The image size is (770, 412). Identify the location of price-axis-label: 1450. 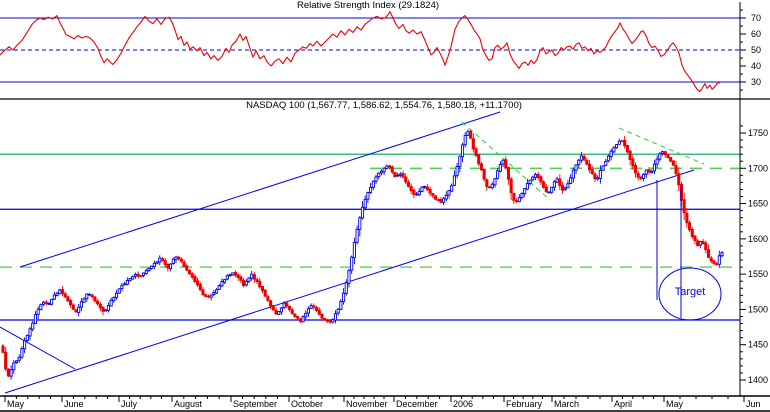
(758, 345).